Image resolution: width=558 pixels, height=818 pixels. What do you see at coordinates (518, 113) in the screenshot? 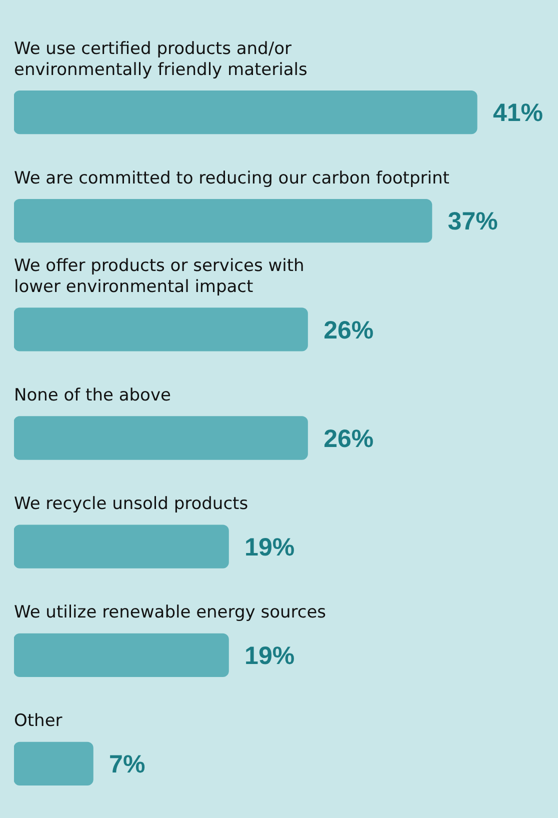
I see `data-label: 41%` at bounding box center [518, 113].